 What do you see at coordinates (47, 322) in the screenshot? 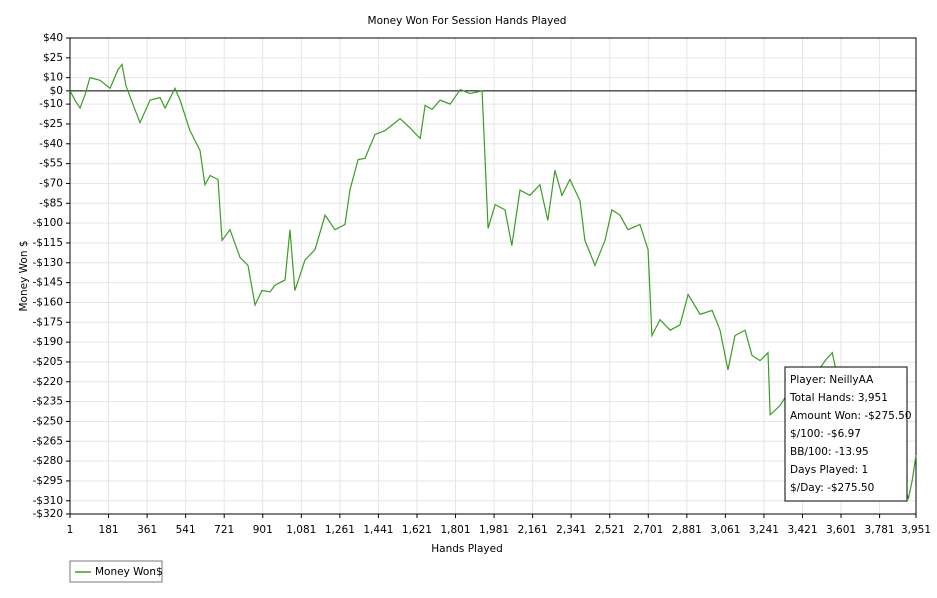
I see `y-tick-label: -$175` at bounding box center [47, 322].